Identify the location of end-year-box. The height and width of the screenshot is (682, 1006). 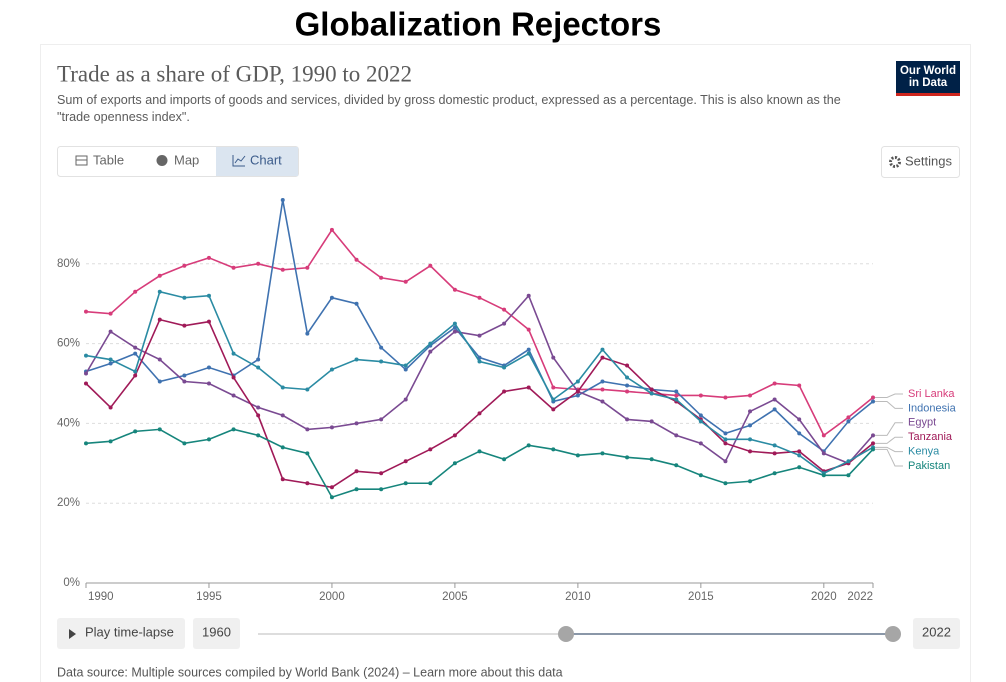
(936, 633).